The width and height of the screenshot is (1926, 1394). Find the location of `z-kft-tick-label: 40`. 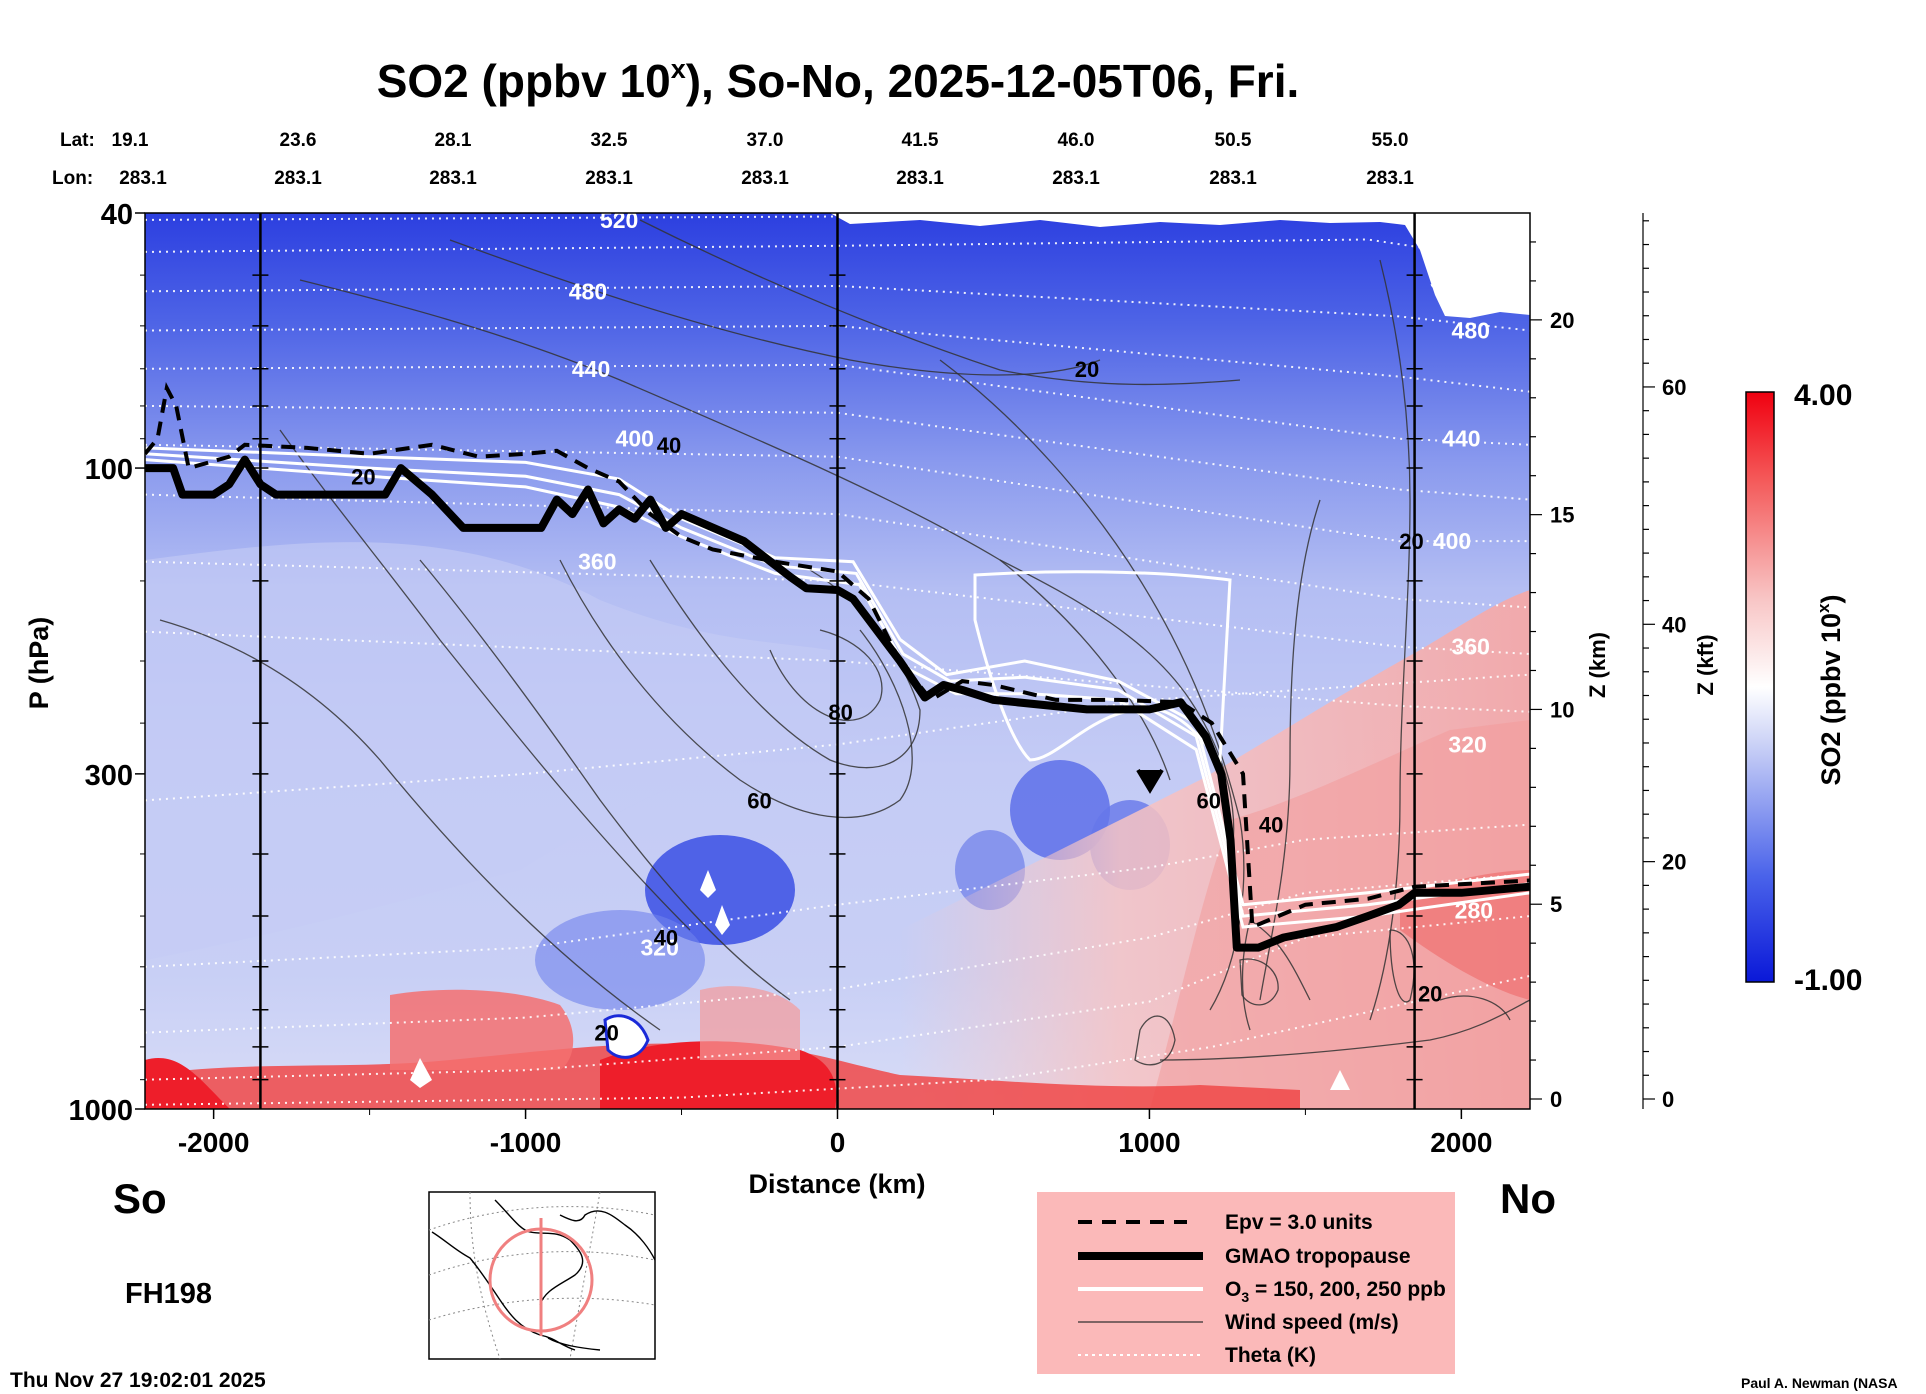

z-kft-tick-label: 40 is located at coordinates (1674, 624).